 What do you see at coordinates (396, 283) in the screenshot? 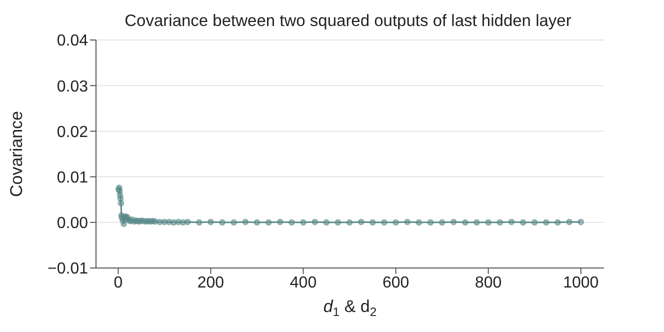
I see `x-tick-label: 600` at bounding box center [396, 283].